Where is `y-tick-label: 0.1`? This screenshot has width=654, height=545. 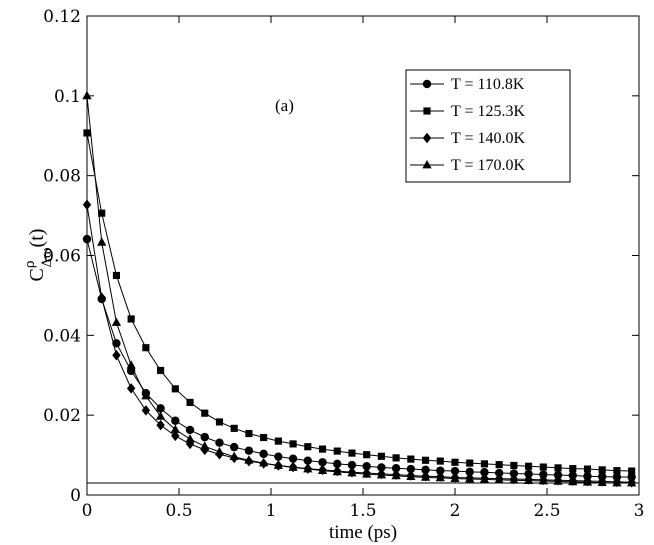
y-tick-label: 0.1 is located at coordinates (67, 97).